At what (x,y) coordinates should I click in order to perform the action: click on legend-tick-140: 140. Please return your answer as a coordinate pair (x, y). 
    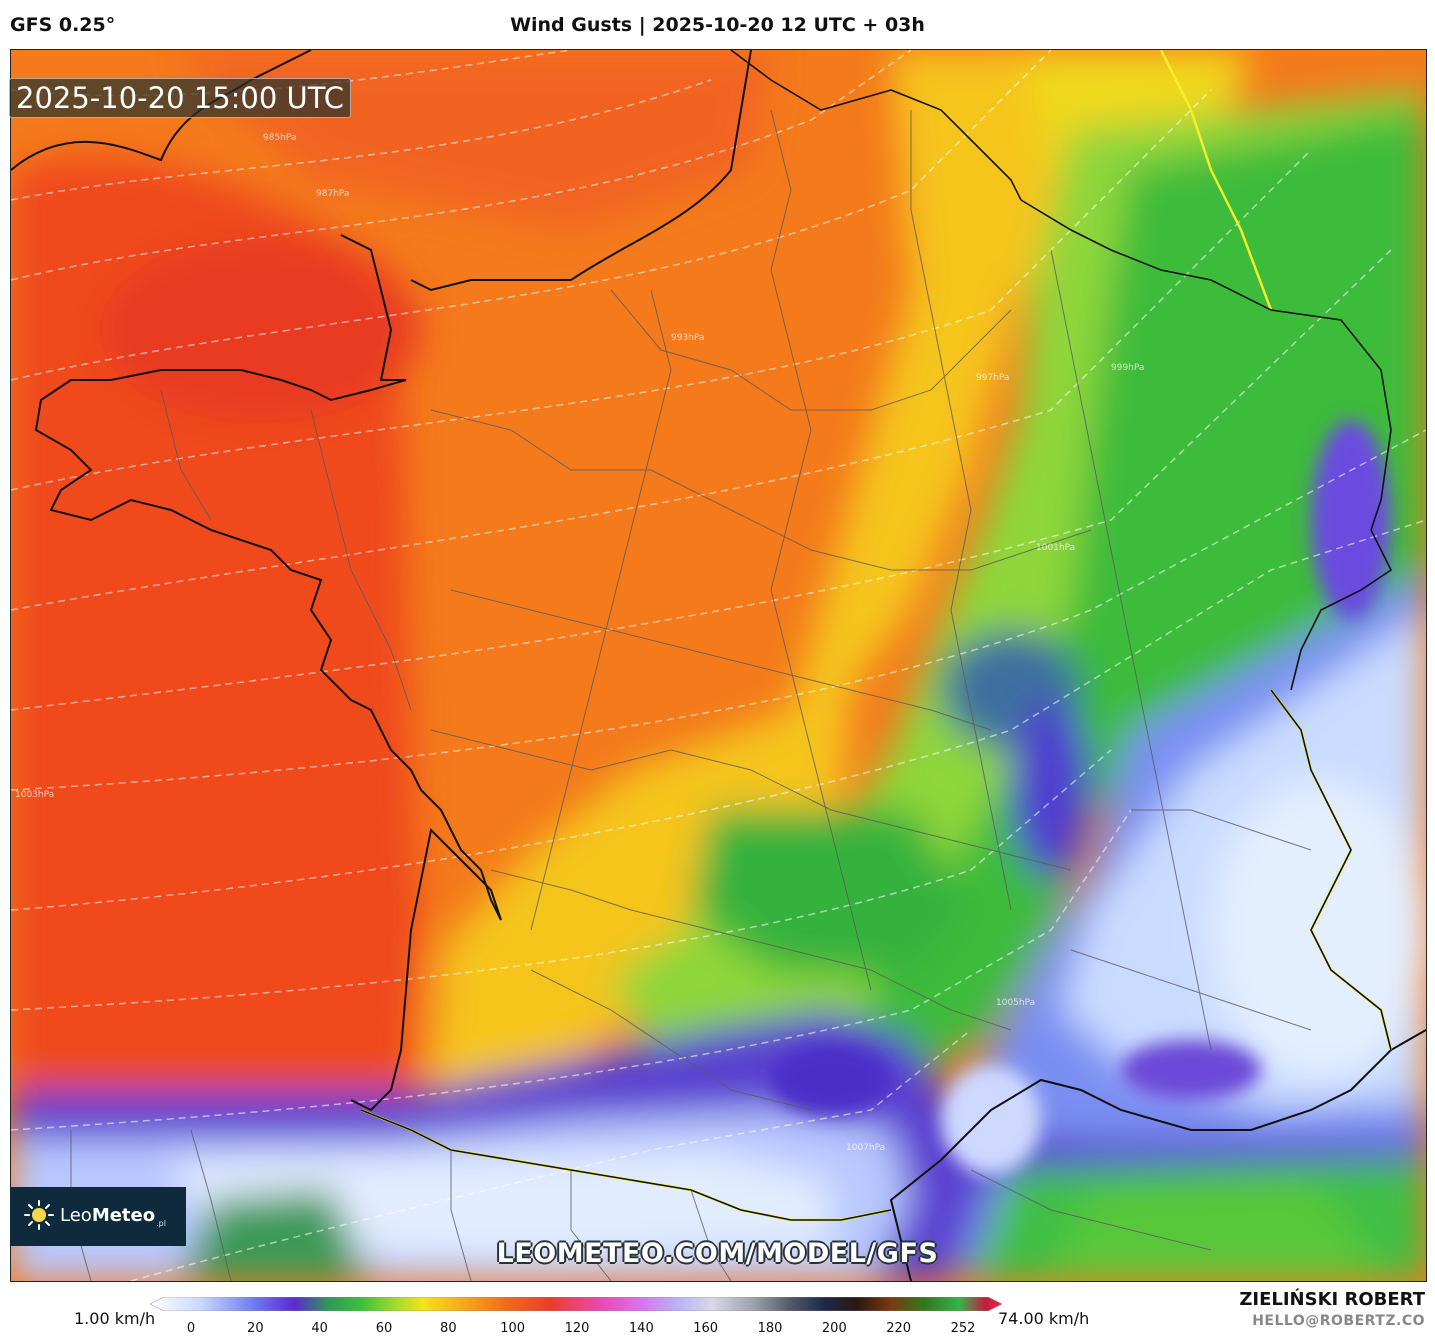
    Looking at the image, I should click on (641, 1328).